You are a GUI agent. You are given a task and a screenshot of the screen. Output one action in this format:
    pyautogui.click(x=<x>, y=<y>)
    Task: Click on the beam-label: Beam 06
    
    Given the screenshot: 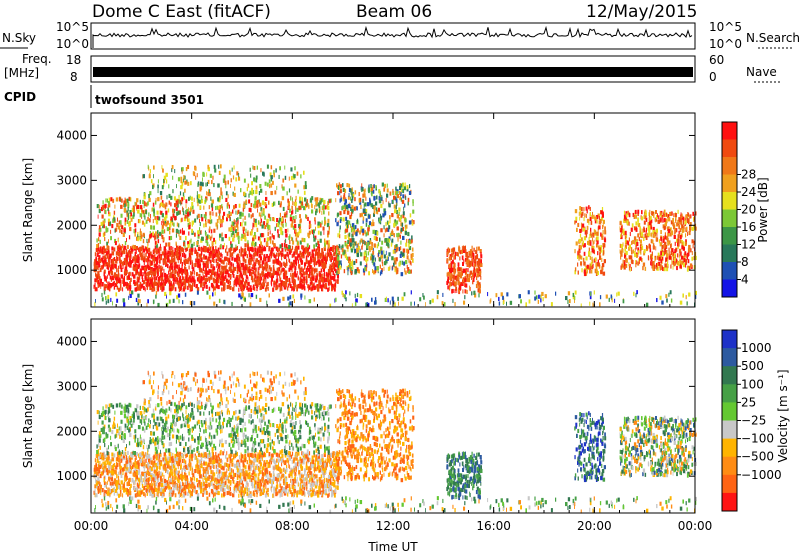 What is the action you would take?
    pyautogui.click(x=394, y=12)
    